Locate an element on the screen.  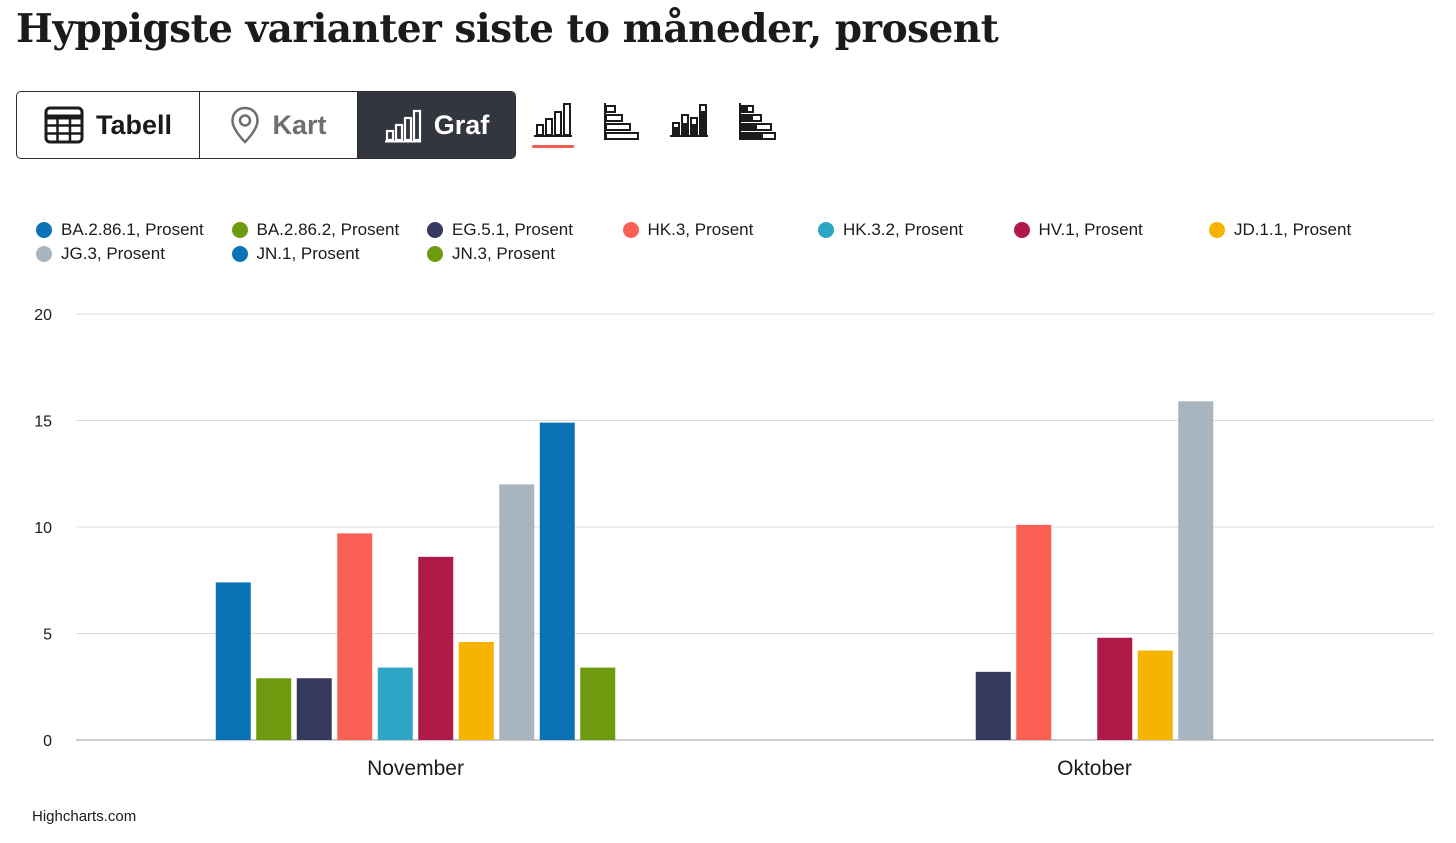
chart-variant-stacked-bar is located at coordinates (757, 126).